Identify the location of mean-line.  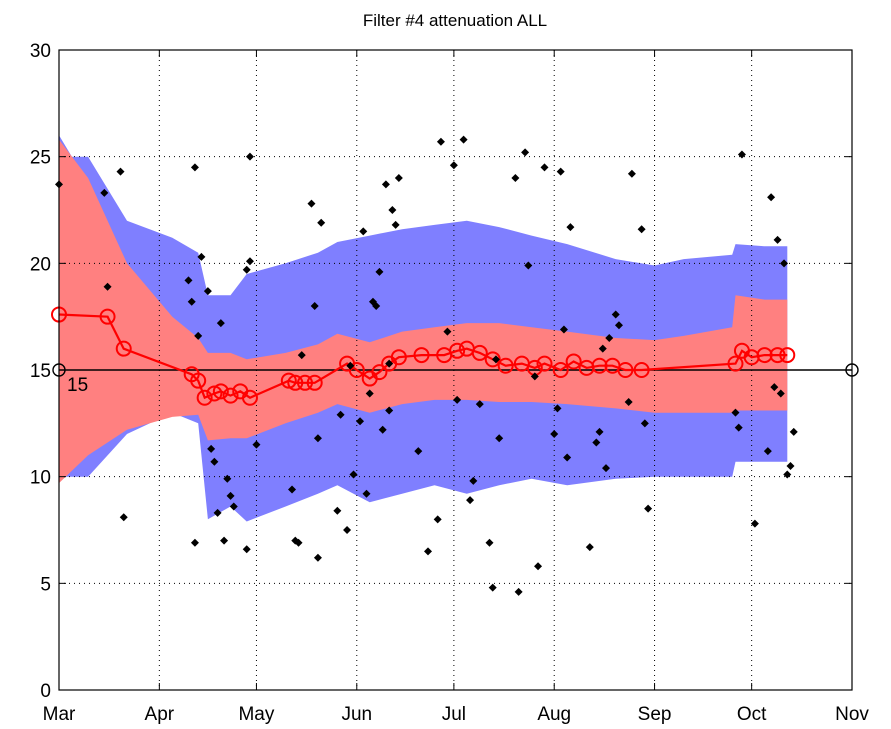
(423, 356).